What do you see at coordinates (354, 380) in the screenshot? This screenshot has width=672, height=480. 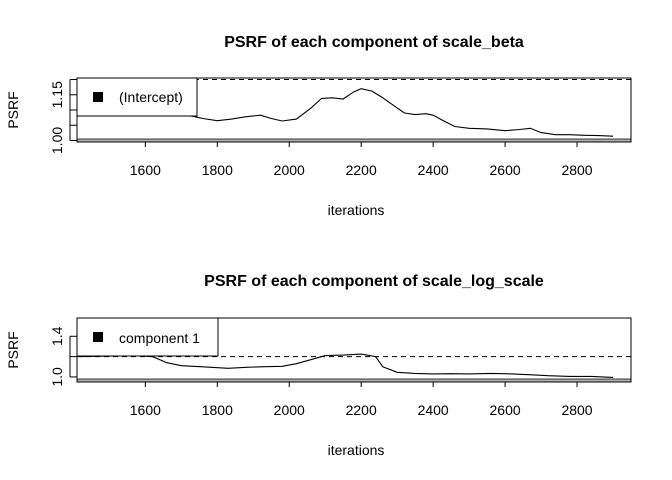 I see `chart-log-scale-baseline-band` at bounding box center [354, 380].